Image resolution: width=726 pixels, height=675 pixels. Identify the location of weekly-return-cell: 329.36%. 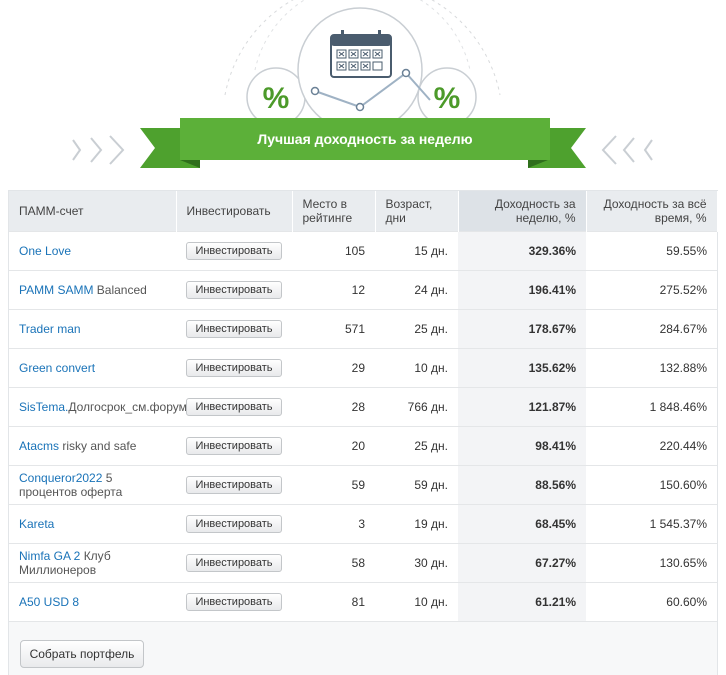
(522, 250).